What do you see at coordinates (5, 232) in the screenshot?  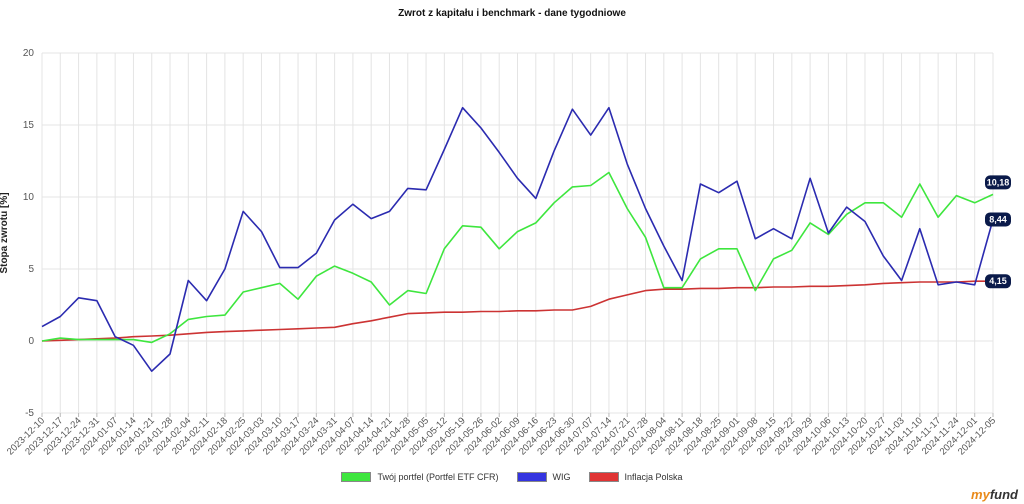 I see `y-axis-label: Stopa zwrotu [%]` at bounding box center [5, 232].